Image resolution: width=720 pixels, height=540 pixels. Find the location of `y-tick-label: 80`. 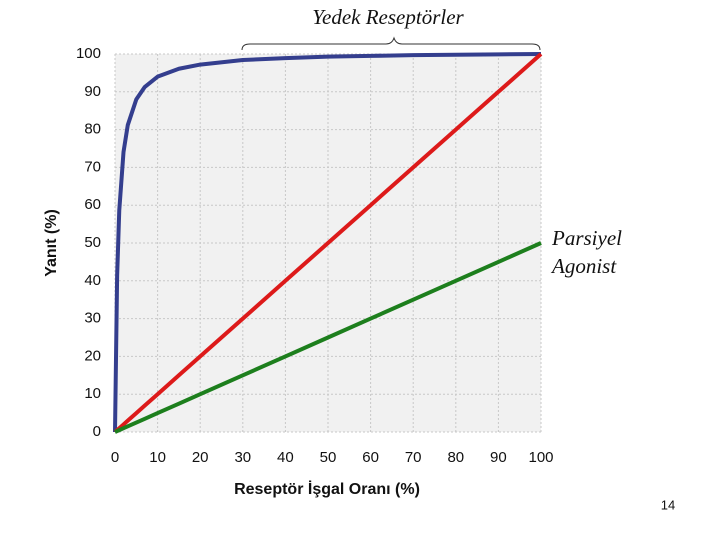

y-tick-label: 80 is located at coordinates (92, 129).